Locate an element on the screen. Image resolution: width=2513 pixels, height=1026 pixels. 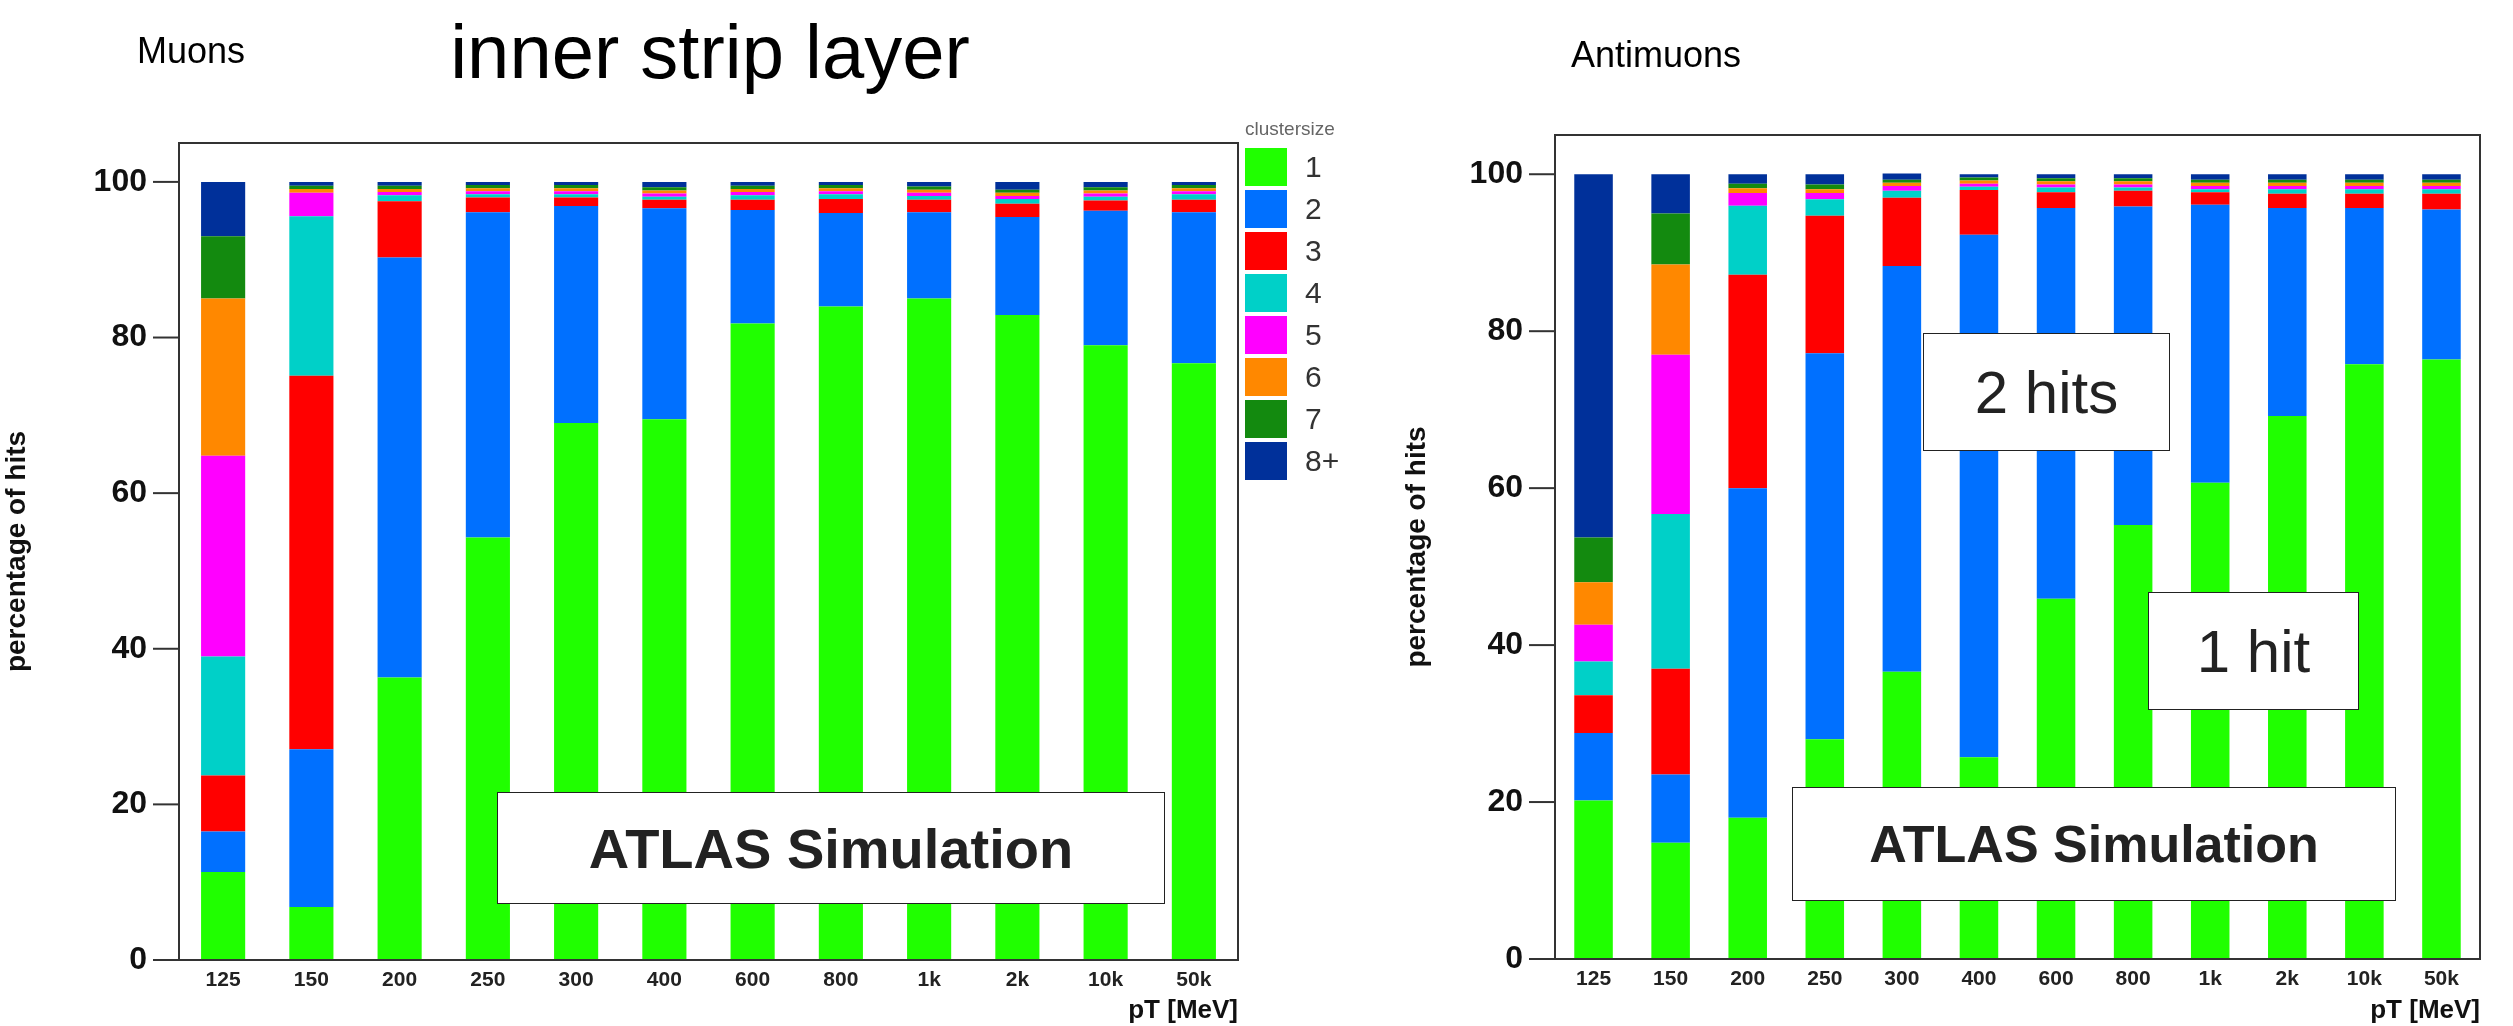
x-tick-label: 2k is located at coordinates (1017, 979).